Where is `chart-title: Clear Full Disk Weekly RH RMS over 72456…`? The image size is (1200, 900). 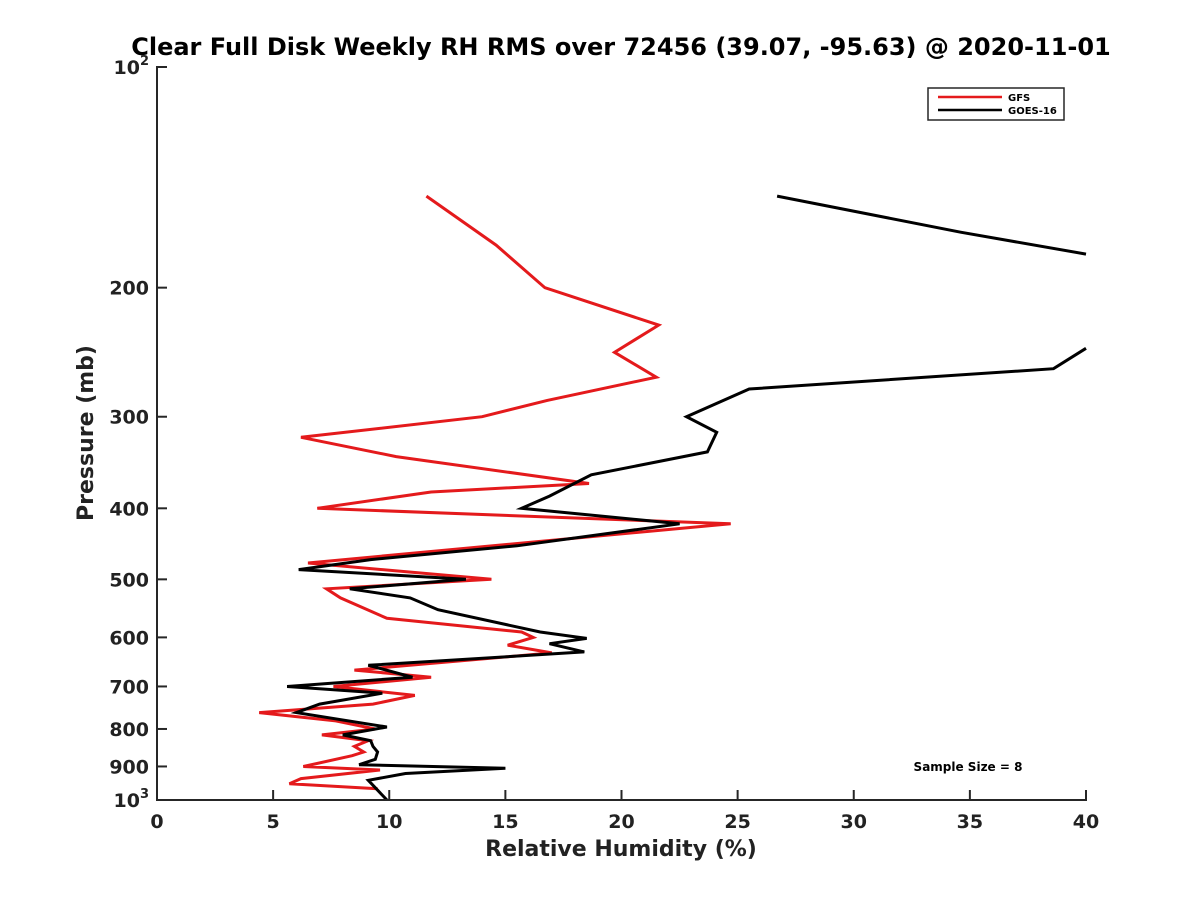 chart-title: Clear Full Disk Weekly RH RMS over 72456… is located at coordinates (621, 47).